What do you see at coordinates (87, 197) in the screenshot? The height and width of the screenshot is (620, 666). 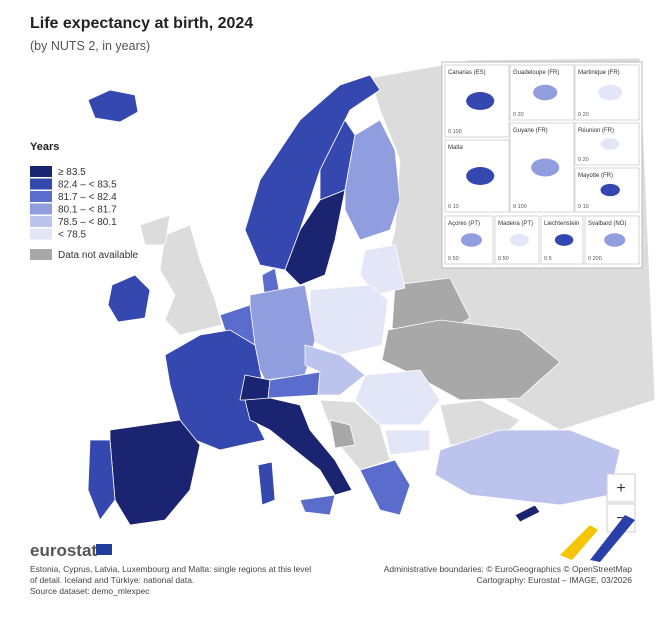 I see `legend-label: 81.7 – < 82.4` at bounding box center [87, 197].